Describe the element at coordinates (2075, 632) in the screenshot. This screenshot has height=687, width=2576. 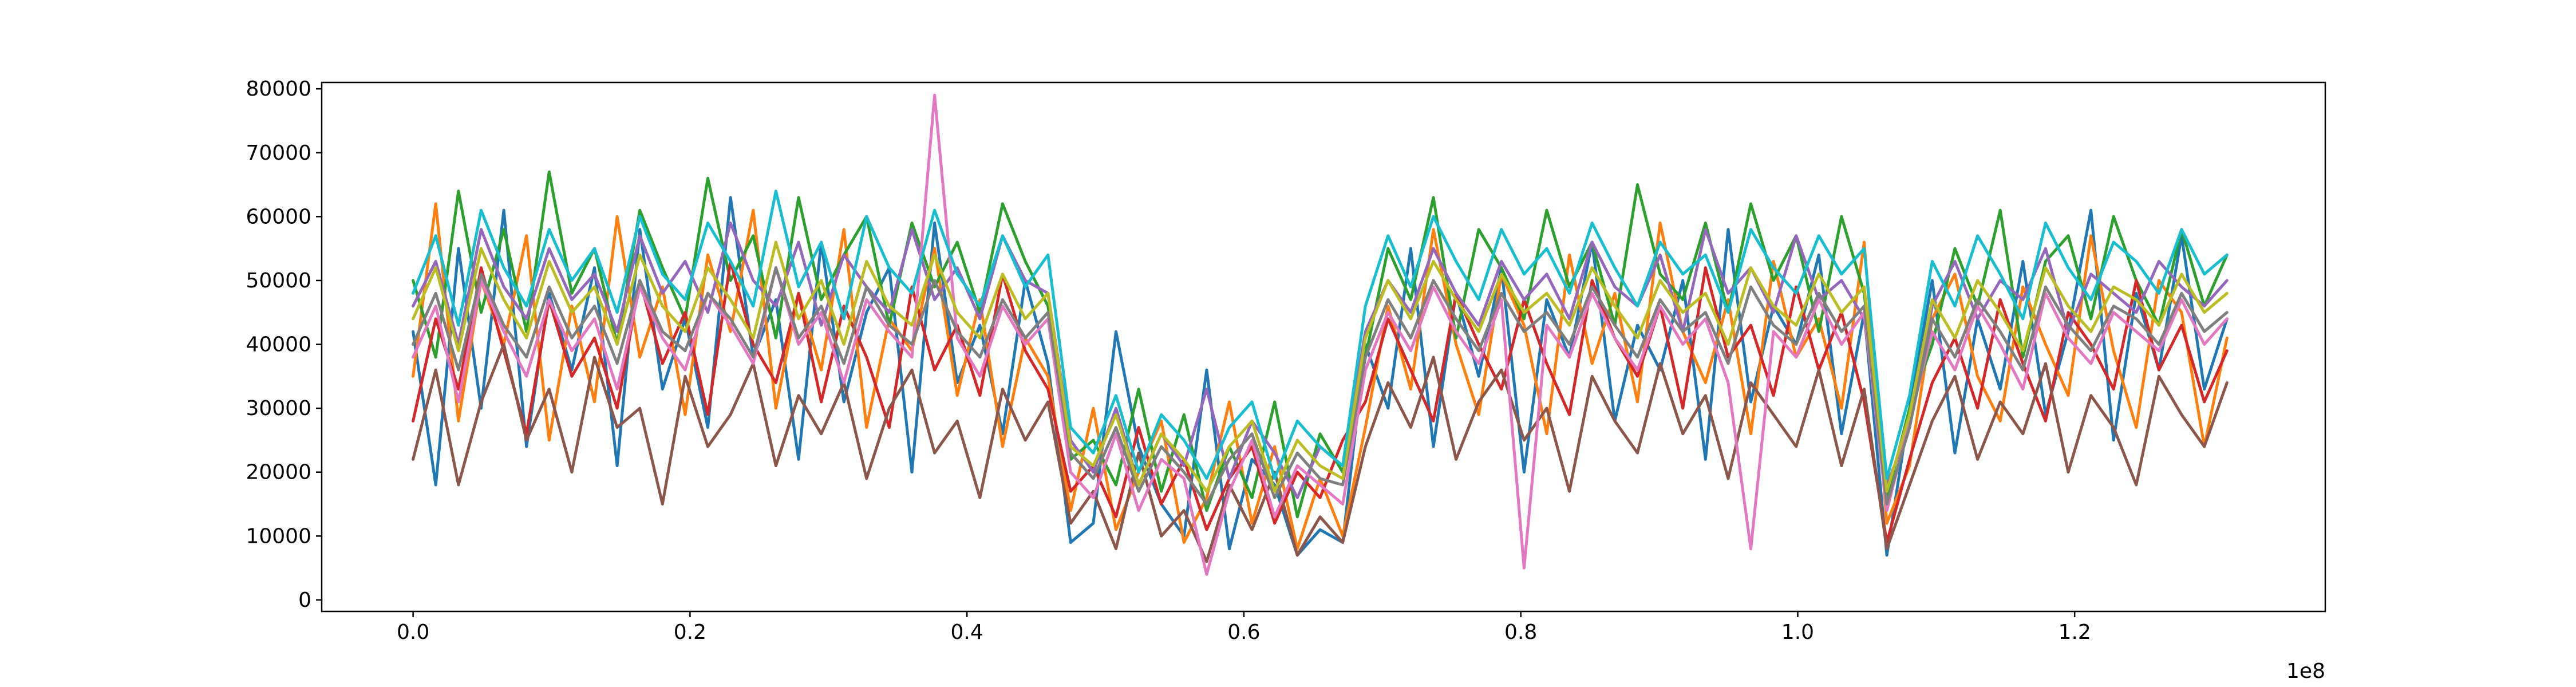
I see `x-tick-label: 1.2` at that location.